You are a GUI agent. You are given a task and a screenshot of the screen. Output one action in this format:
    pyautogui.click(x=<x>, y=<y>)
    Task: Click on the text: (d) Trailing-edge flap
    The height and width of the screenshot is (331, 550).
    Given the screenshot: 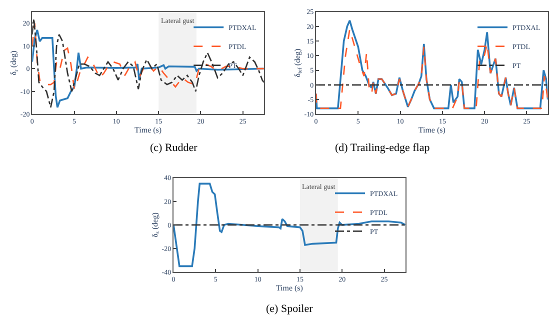 What is the action you would take?
    pyautogui.click(x=382, y=148)
    